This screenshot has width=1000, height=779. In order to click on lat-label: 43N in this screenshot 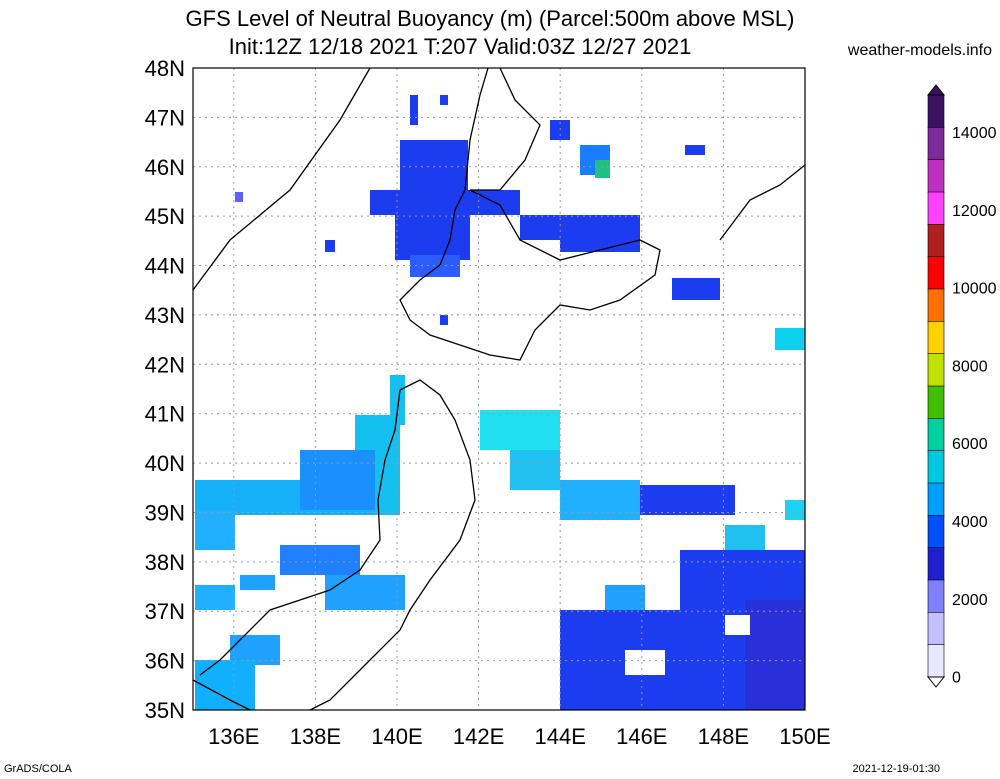, I will do `click(165, 315)`.